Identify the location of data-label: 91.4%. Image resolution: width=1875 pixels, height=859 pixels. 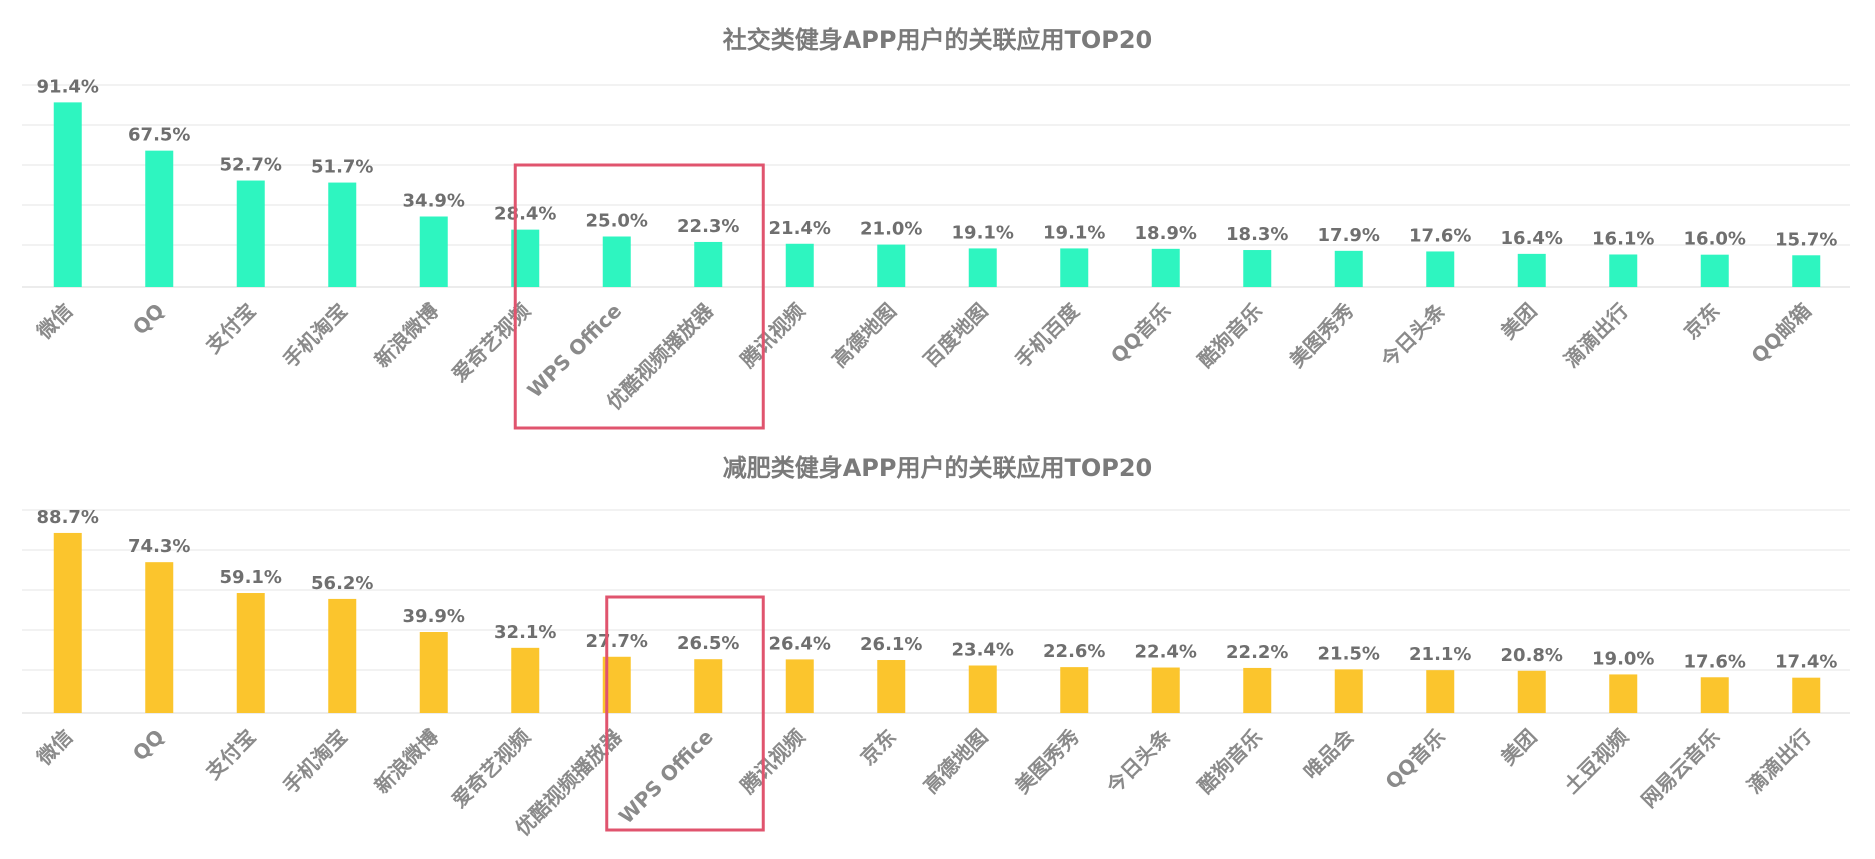
(68, 86).